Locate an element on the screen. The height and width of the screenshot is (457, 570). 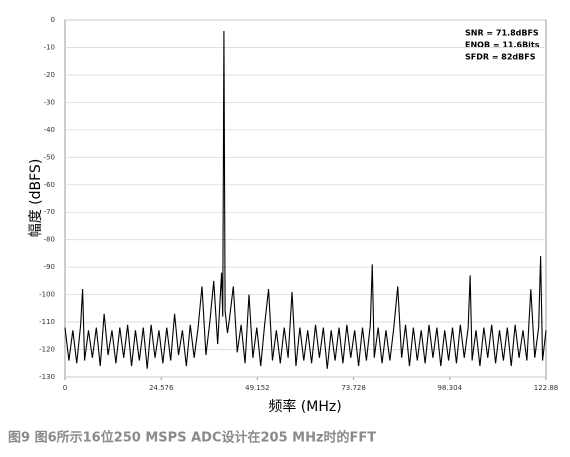
x-axis-label: 频率 (MHz) is located at coordinates (304, 406).